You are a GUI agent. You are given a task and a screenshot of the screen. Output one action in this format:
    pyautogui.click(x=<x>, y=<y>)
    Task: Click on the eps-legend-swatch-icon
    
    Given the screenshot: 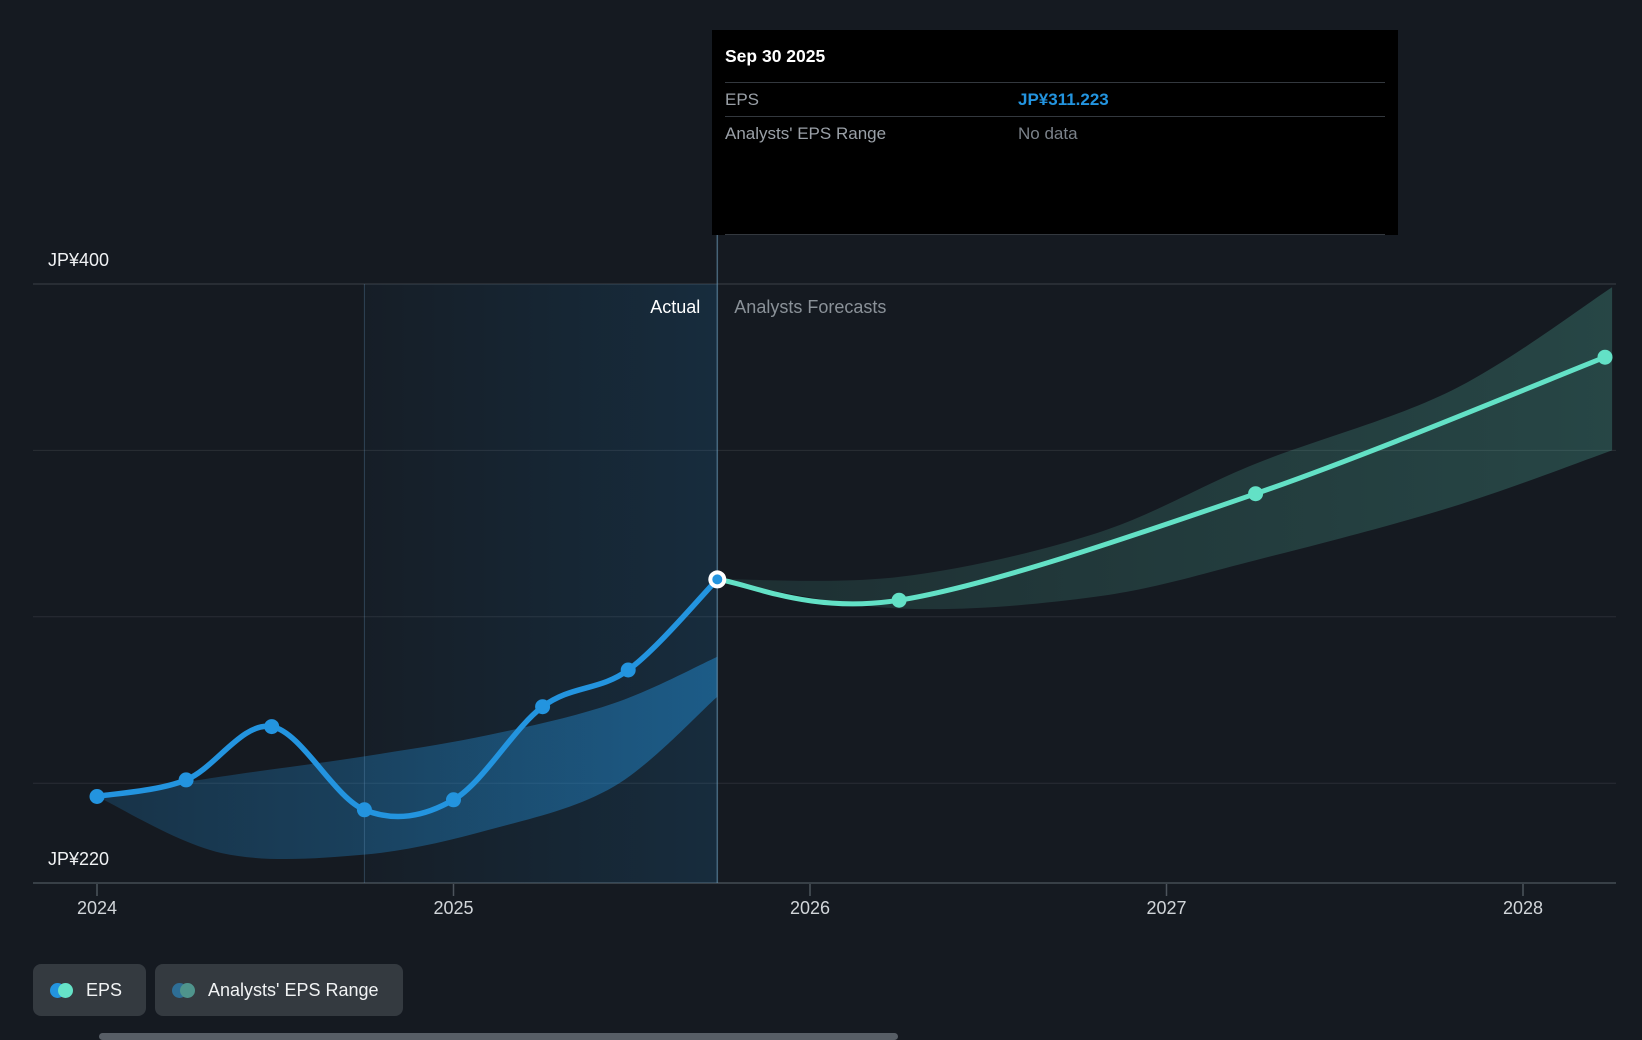 What is the action you would take?
    pyautogui.click(x=61, y=990)
    